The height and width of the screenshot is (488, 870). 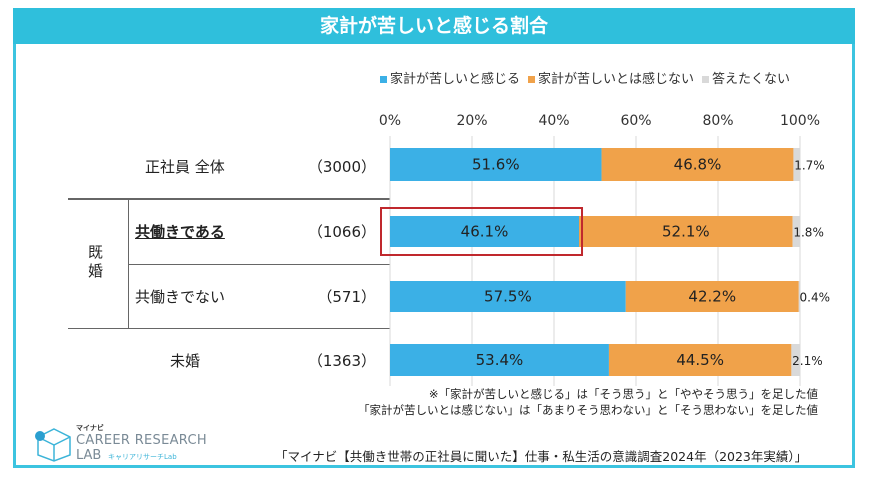 What do you see at coordinates (185, 167) in the screenshot?
I see `category-label: 正社員 全体` at bounding box center [185, 167].